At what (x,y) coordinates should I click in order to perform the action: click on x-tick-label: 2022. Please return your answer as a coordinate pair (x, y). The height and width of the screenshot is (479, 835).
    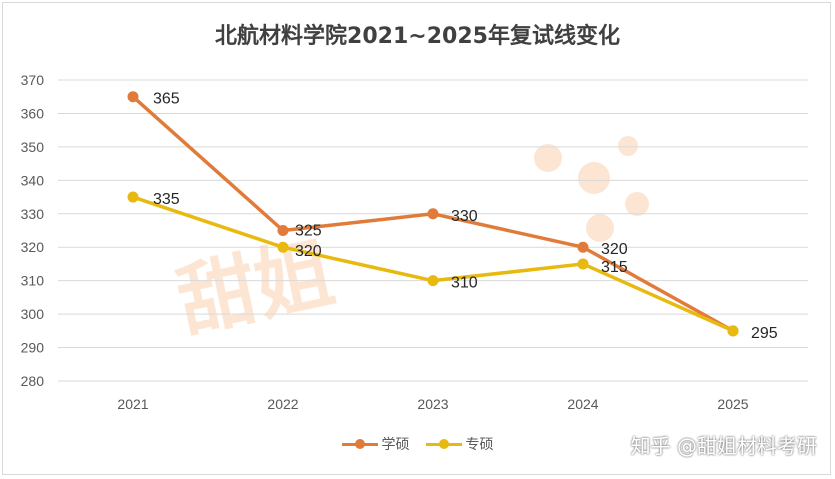
    Looking at the image, I should click on (282, 404).